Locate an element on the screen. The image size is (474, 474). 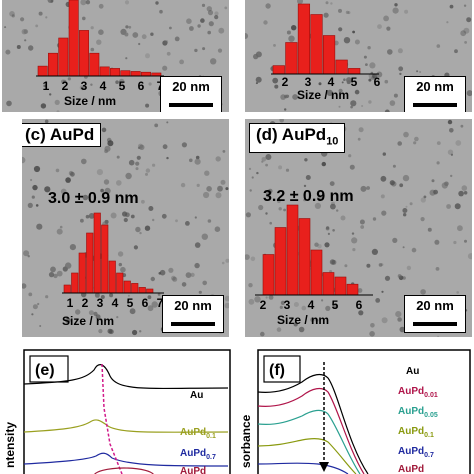
spectrum-e-peak-guide is located at coordinates (112, 418).